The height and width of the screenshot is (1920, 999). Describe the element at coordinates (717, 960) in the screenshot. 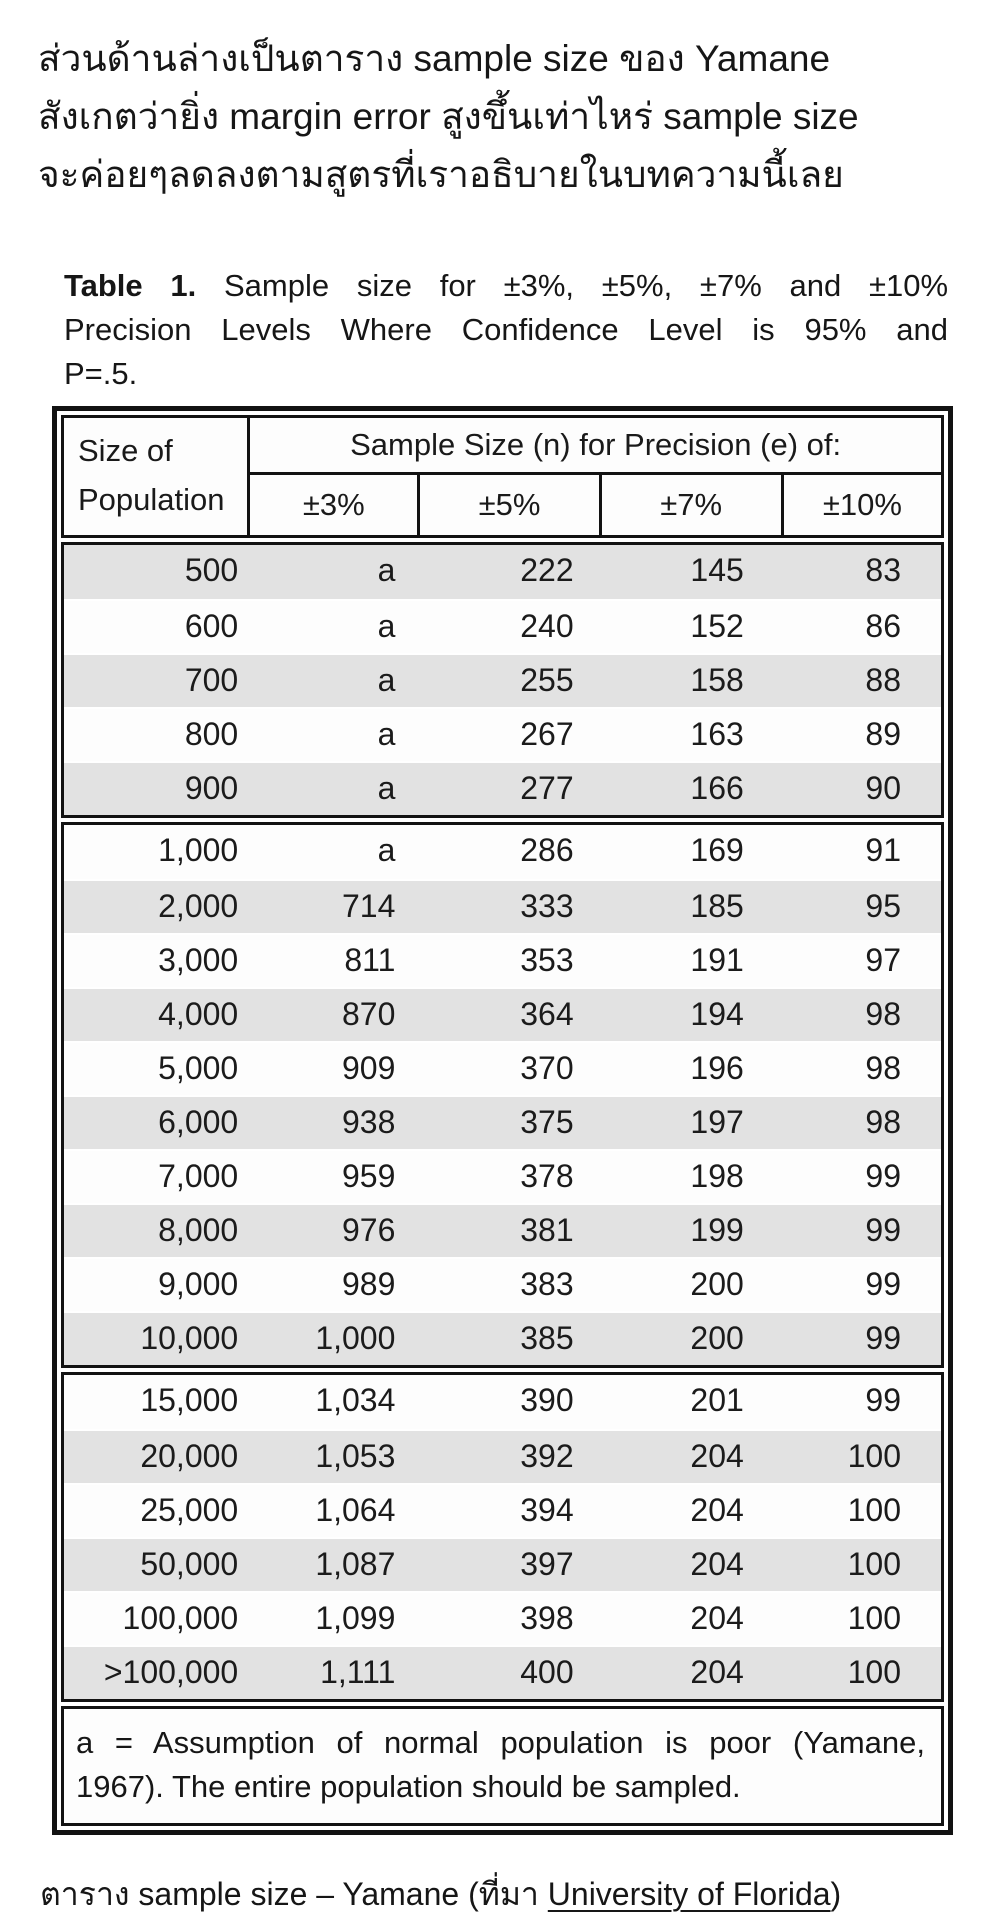

I see `cell-7pct: 191` at that location.